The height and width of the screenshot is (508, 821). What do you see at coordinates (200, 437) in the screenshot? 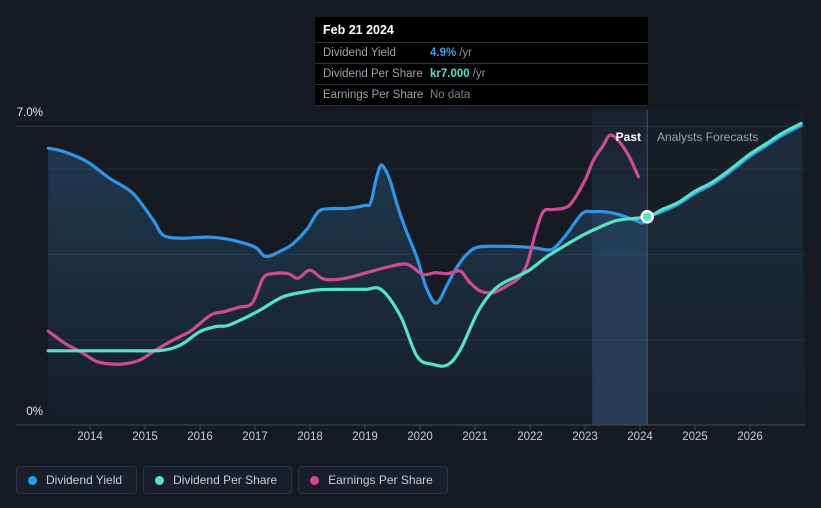
I see `x-axis-year-label: 2016` at bounding box center [200, 437].